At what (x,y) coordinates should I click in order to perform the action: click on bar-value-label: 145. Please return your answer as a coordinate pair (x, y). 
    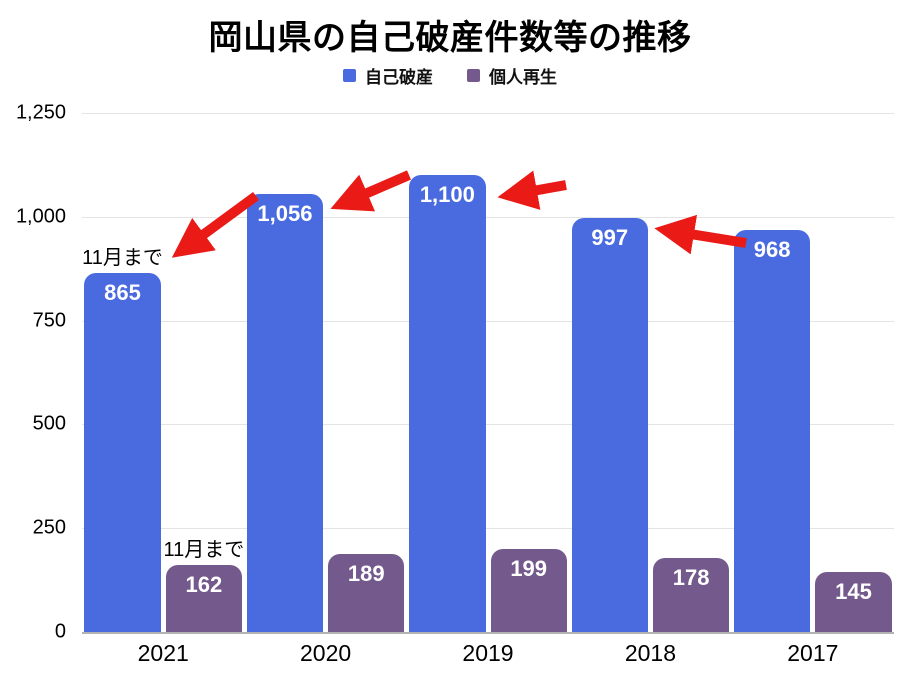
    Looking at the image, I should click on (853, 591).